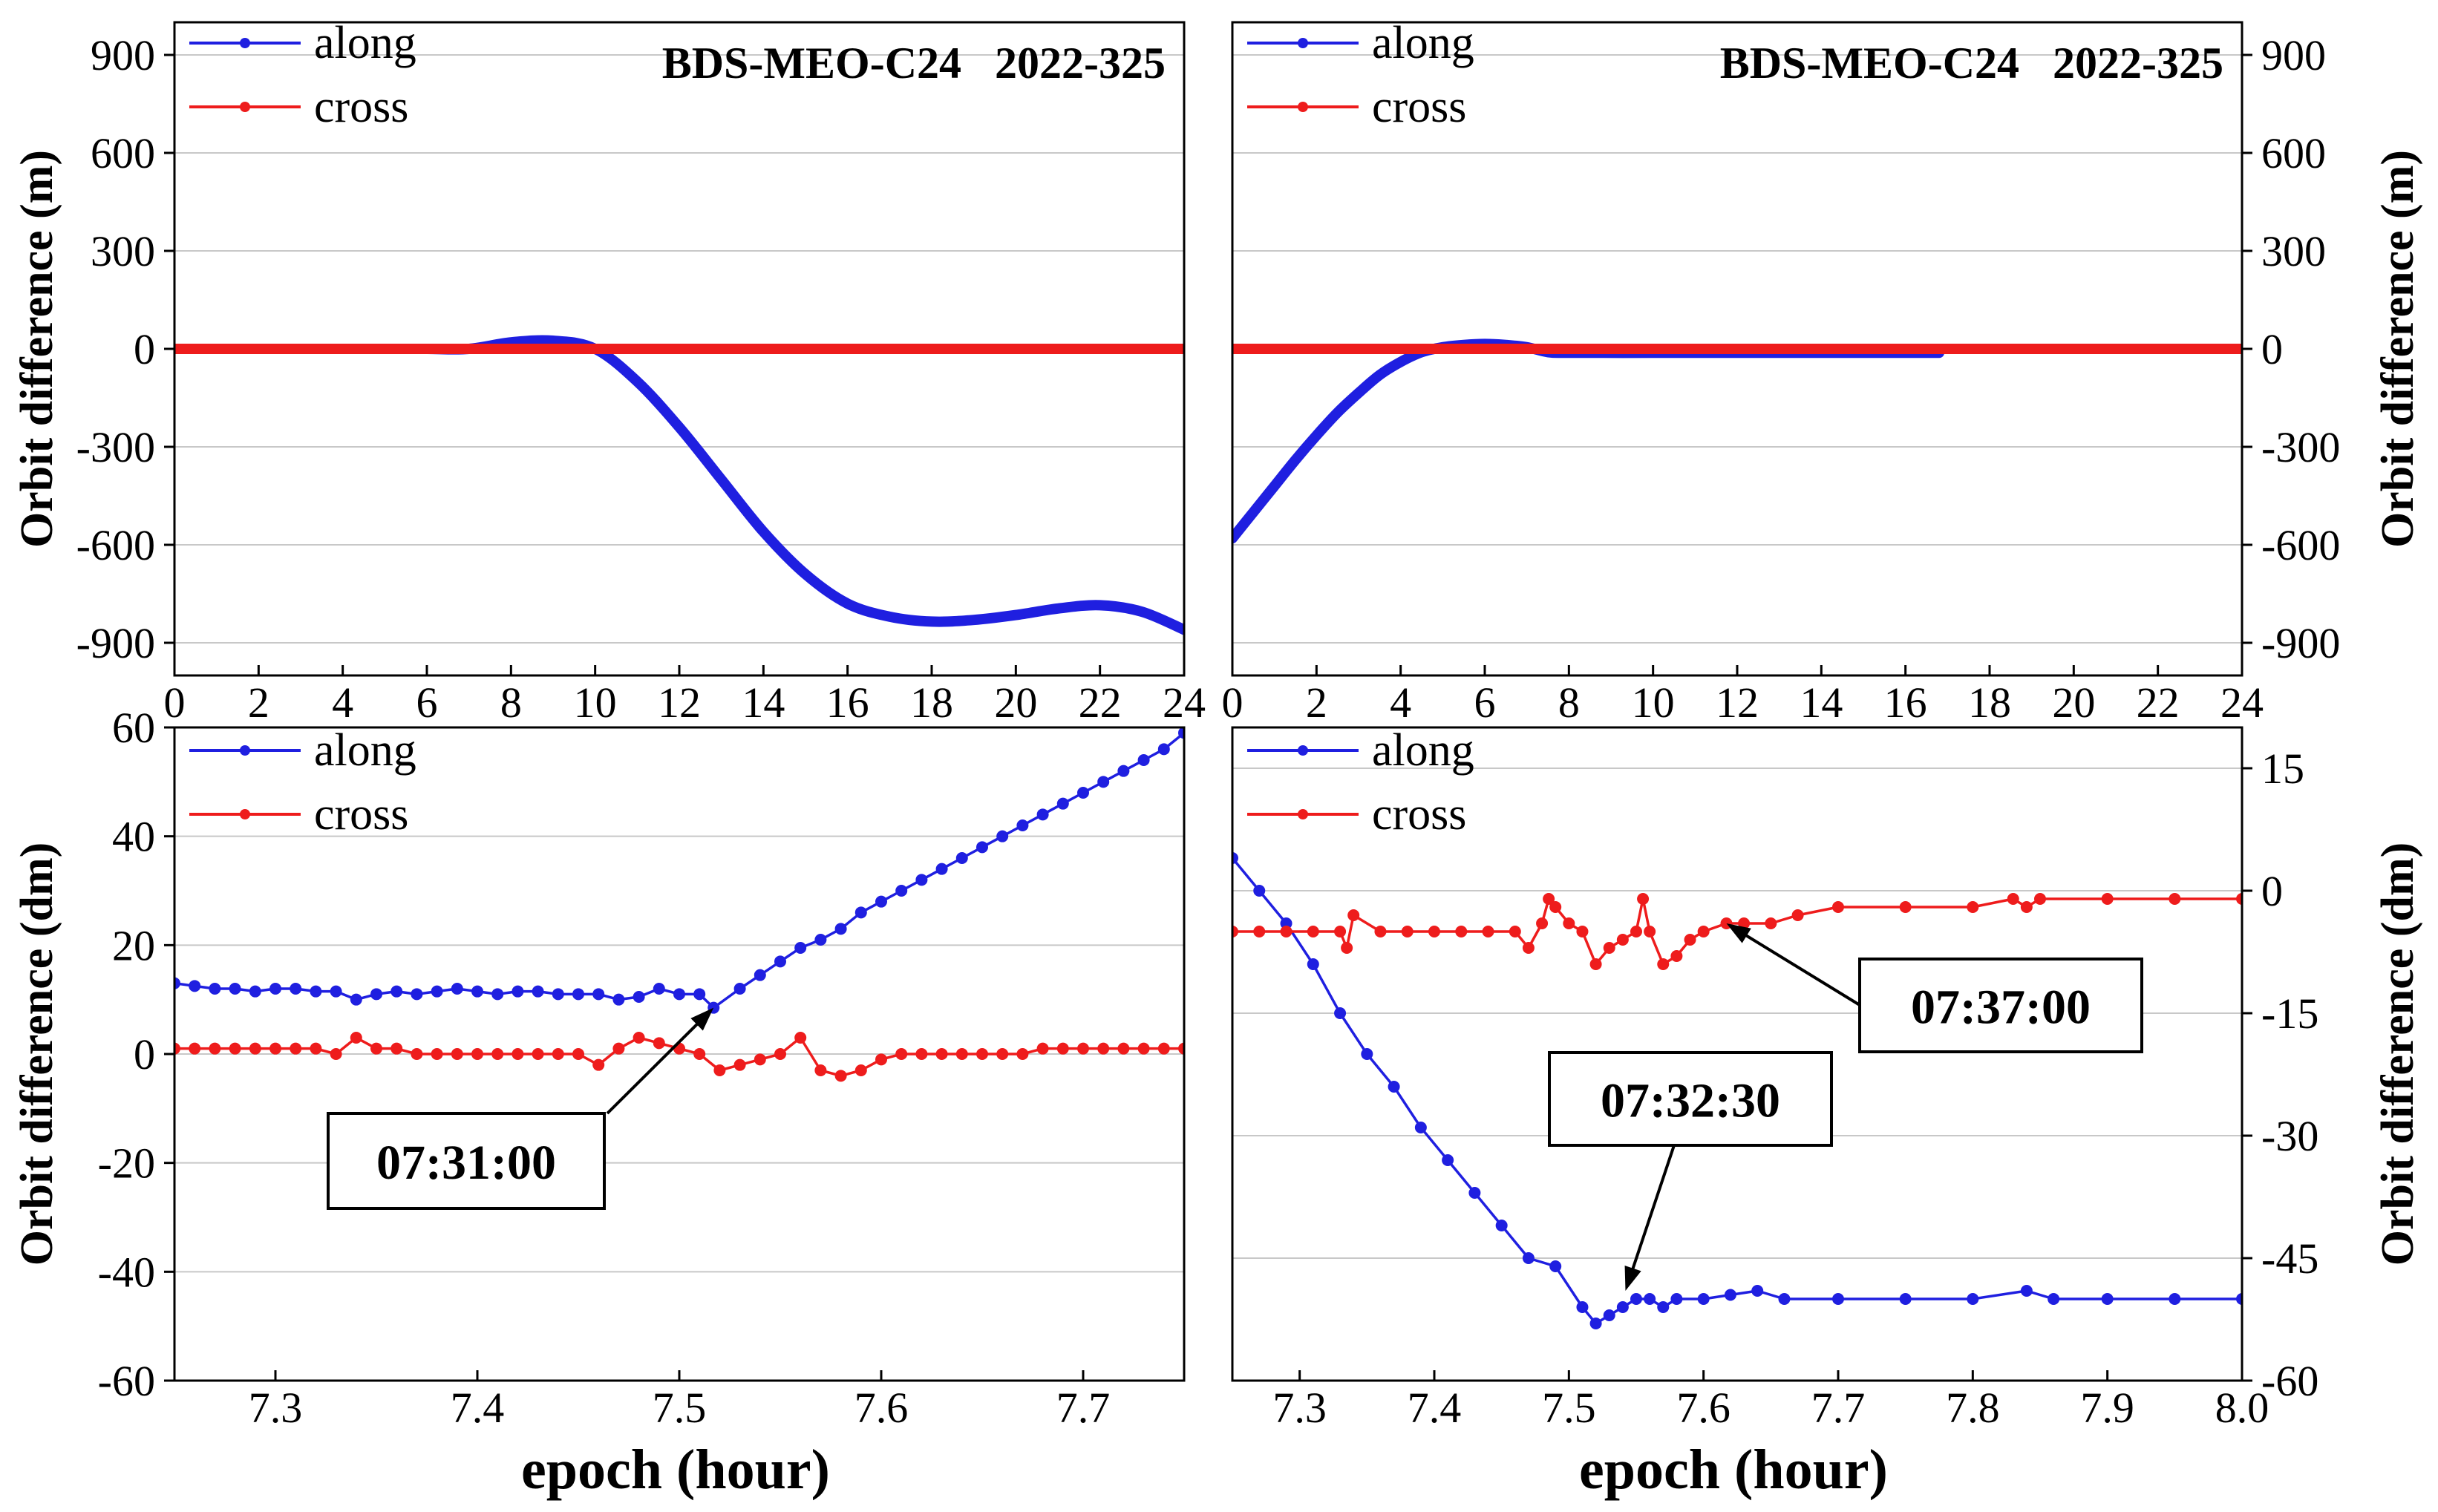 The height and width of the screenshot is (1512, 2438). Describe the element at coordinates (2107, 1408) in the screenshot. I see `x-tick-label: 7.9` at that location.